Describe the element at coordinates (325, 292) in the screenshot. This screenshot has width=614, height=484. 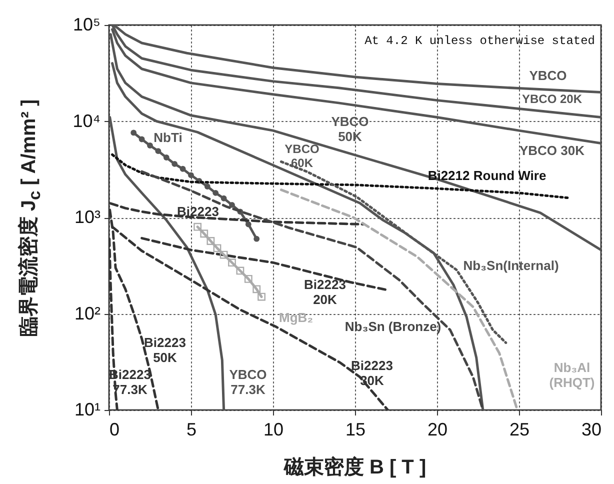
I see `series-label: Bi2223 20K` at that location.